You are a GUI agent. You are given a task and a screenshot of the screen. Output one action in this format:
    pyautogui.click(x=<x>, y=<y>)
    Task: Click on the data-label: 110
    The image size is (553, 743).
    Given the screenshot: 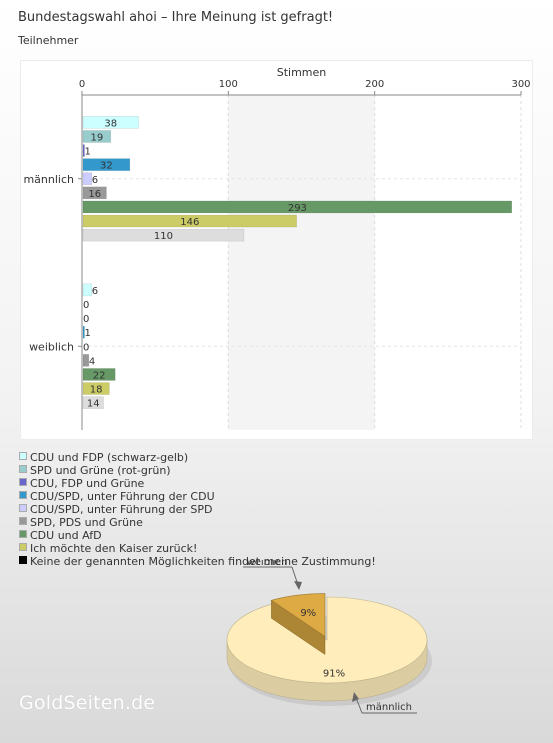 What is the action you would take?
    pyautogui.click(x=163, y=236)
    